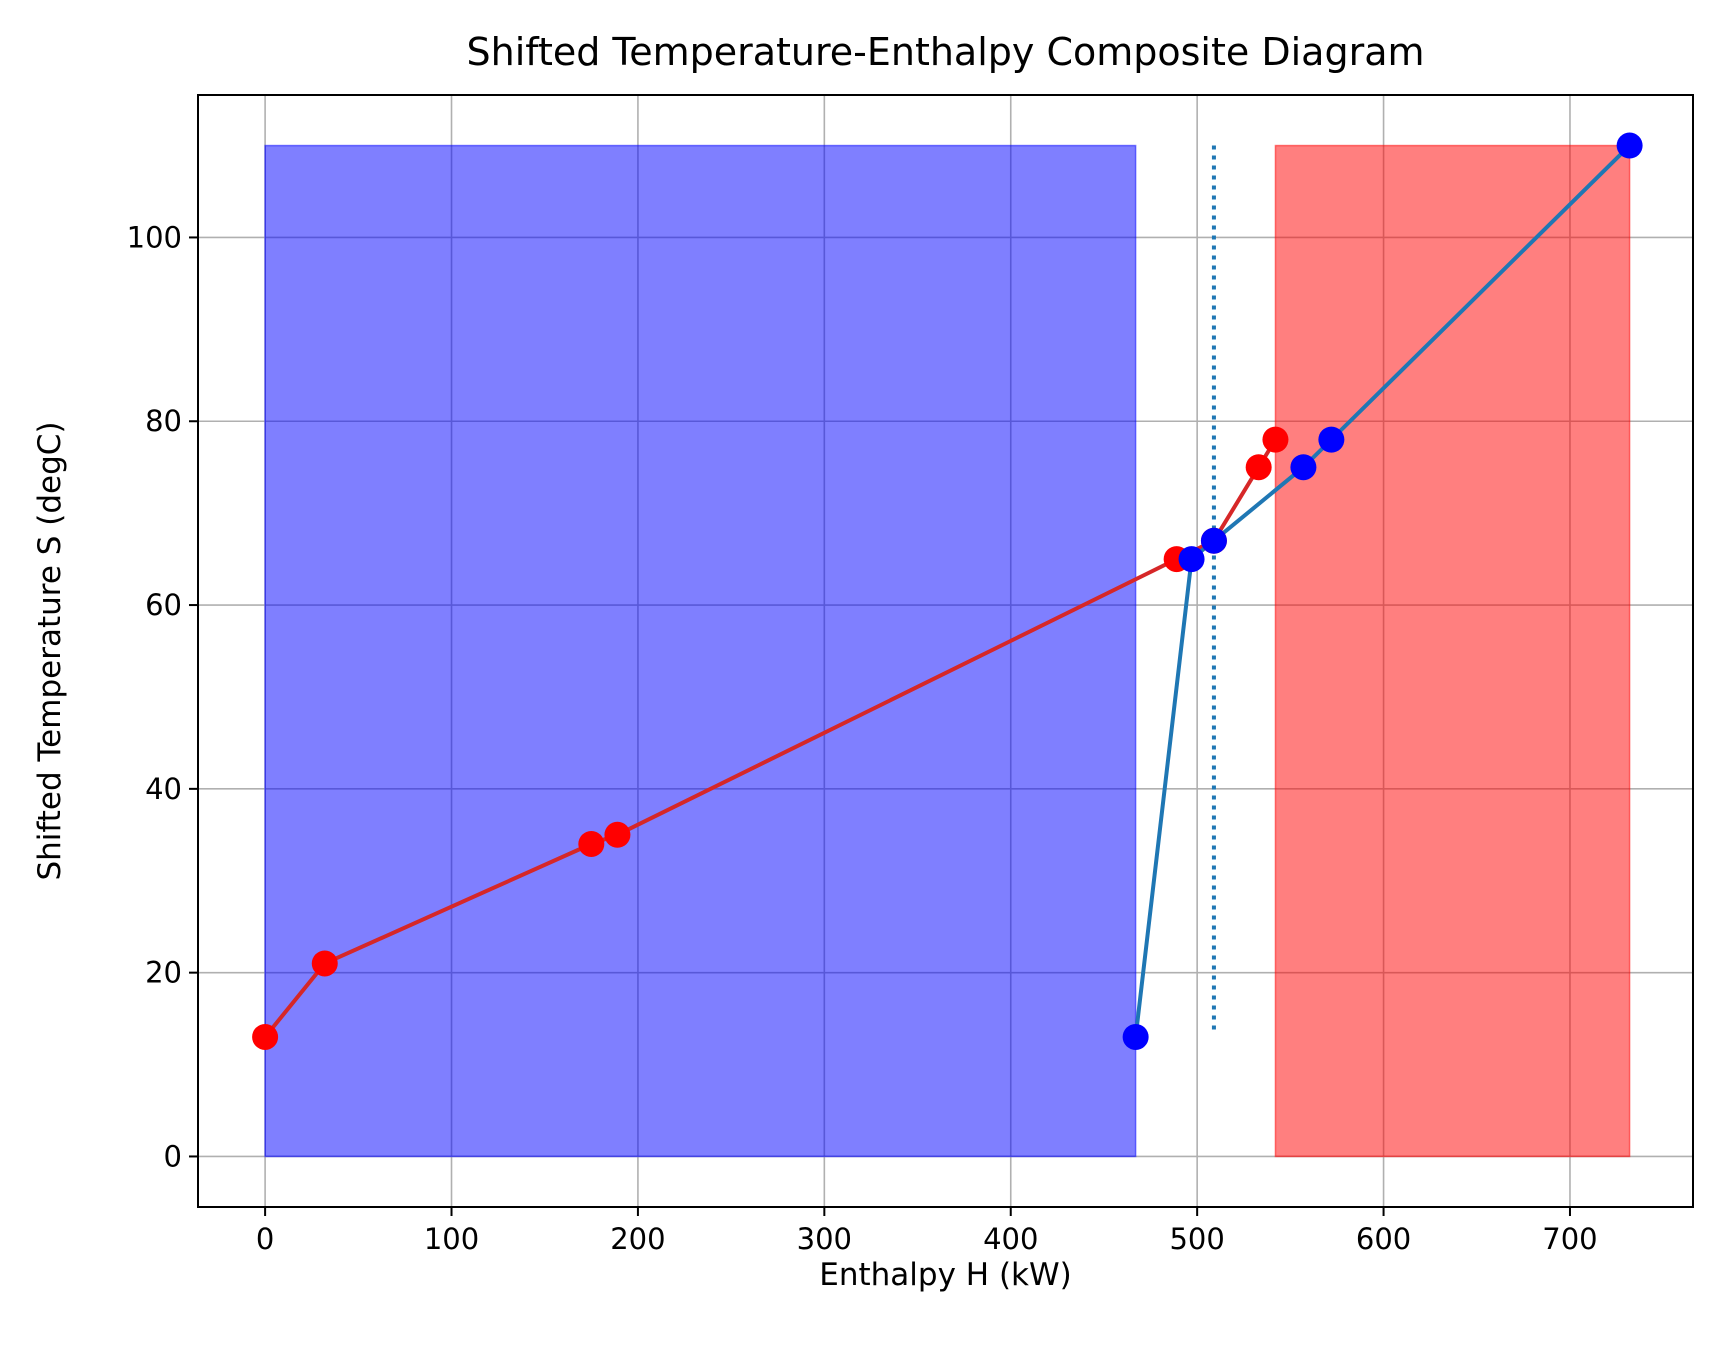 The image size is (1715, 1361). Describe the element at coordinates (265, 1239) in the screenshot. I see `x-tick-label: 0` at that location.